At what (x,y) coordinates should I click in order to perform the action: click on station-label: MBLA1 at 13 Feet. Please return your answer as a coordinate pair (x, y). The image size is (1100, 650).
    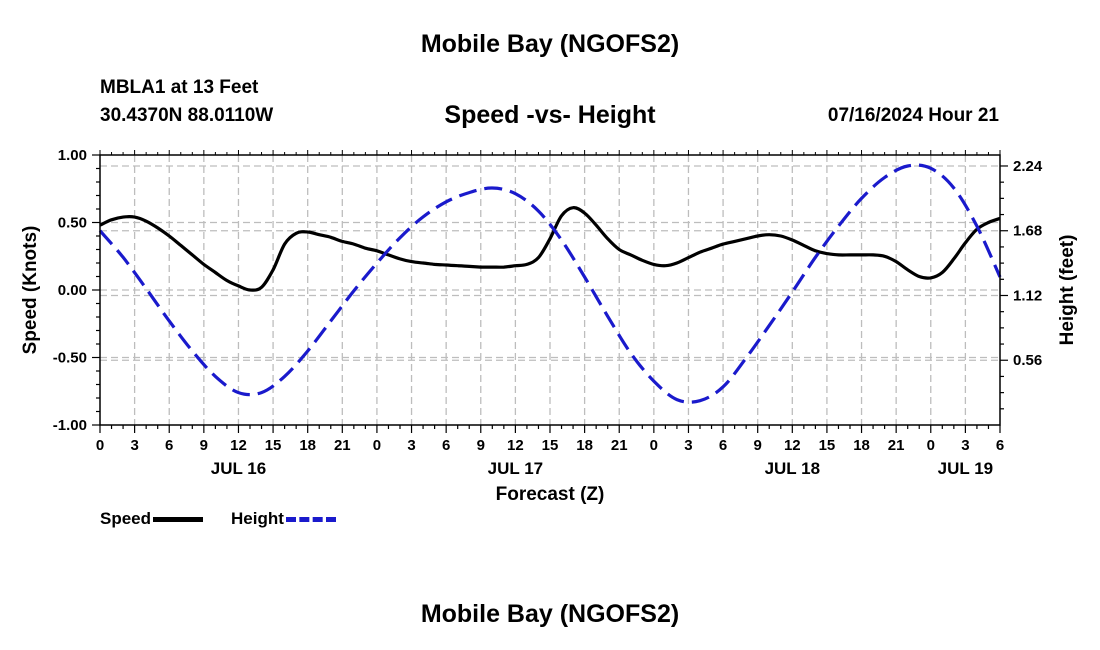
    Looking at the image, I should click on (179, 87).